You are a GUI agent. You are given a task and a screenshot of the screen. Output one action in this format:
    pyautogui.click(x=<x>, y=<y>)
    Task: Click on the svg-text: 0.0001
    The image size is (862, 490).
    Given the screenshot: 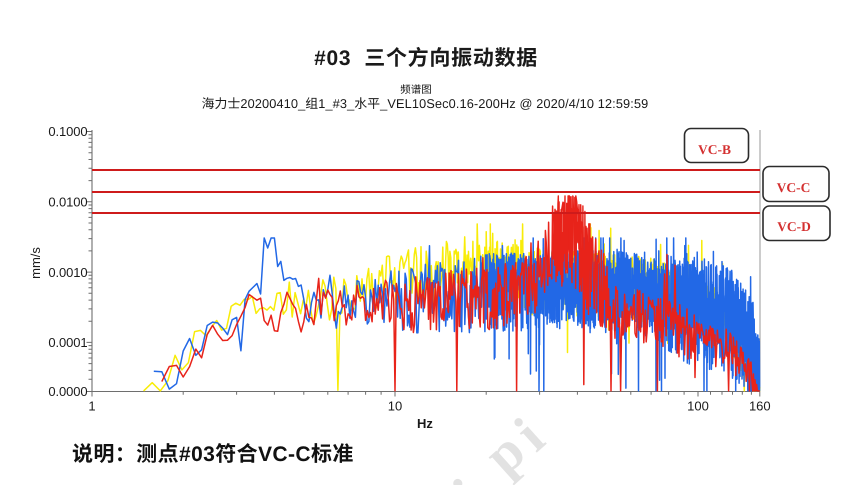 What is the action you would take?
    pyautogui.click(x=67, y=342)
    